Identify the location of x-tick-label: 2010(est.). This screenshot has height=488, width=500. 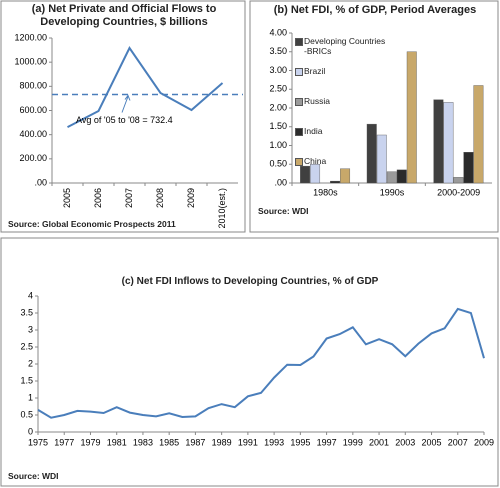
(222, 208).